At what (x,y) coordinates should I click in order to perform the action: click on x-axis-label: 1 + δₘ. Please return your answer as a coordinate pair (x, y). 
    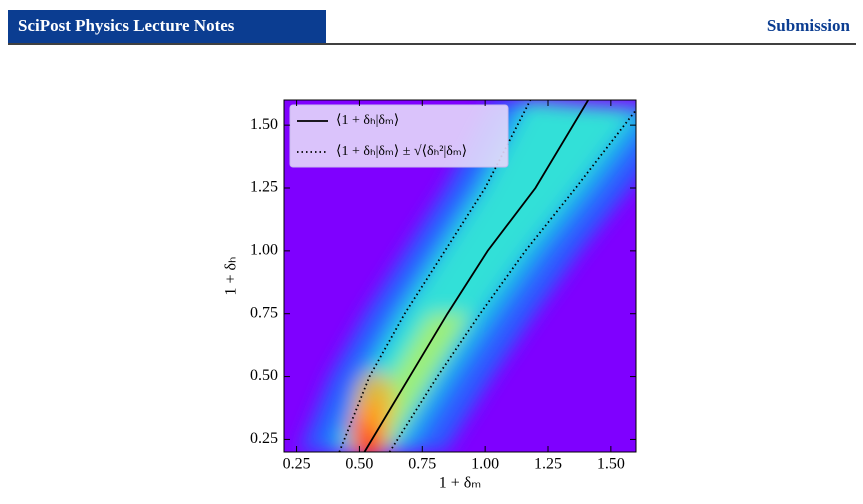
    Looking at the image, I should click on (460, 483).